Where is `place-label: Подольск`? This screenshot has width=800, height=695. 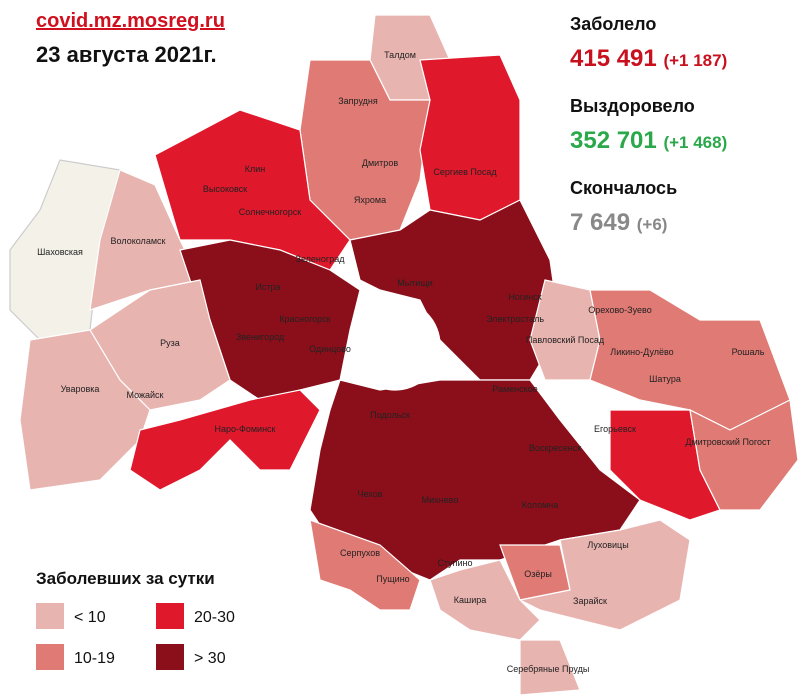
place-label: Подольск is located at coordinates (390, 415).